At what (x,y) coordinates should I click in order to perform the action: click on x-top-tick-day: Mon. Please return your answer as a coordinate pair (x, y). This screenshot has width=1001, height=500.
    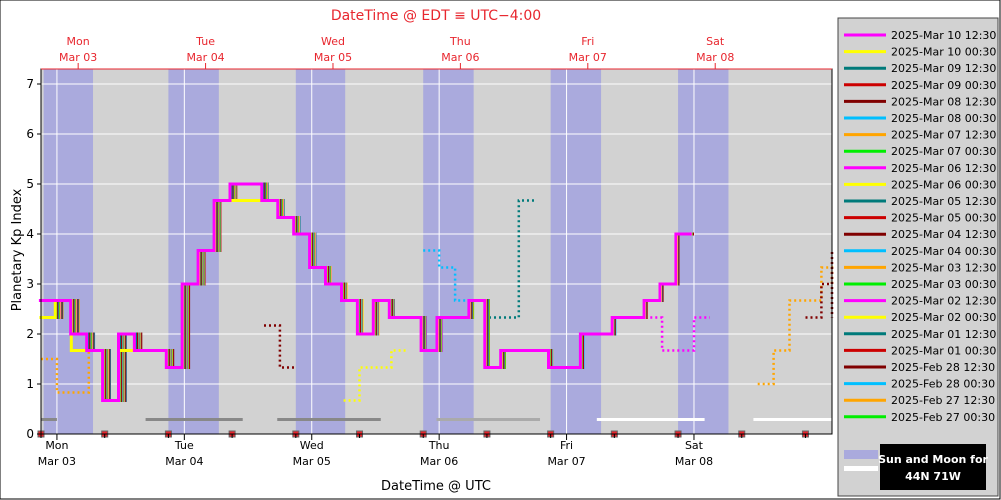
    Looking at the image, I should click on (78, 41).